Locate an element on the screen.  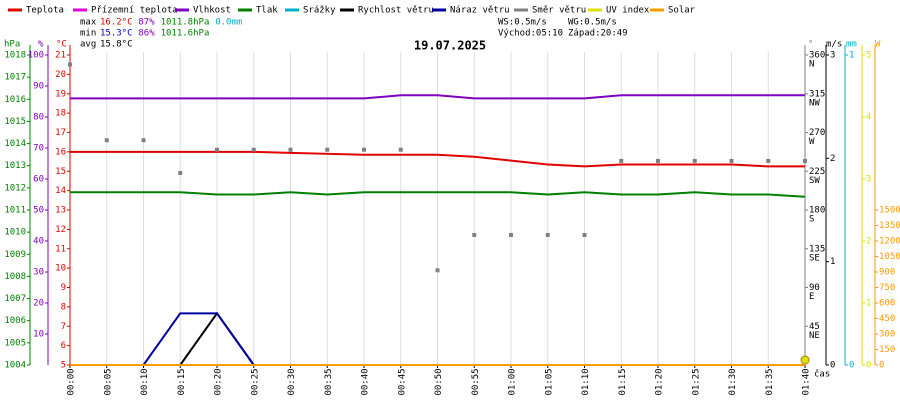
stat-value: 15.8°C is located at coordinates (116, 45).